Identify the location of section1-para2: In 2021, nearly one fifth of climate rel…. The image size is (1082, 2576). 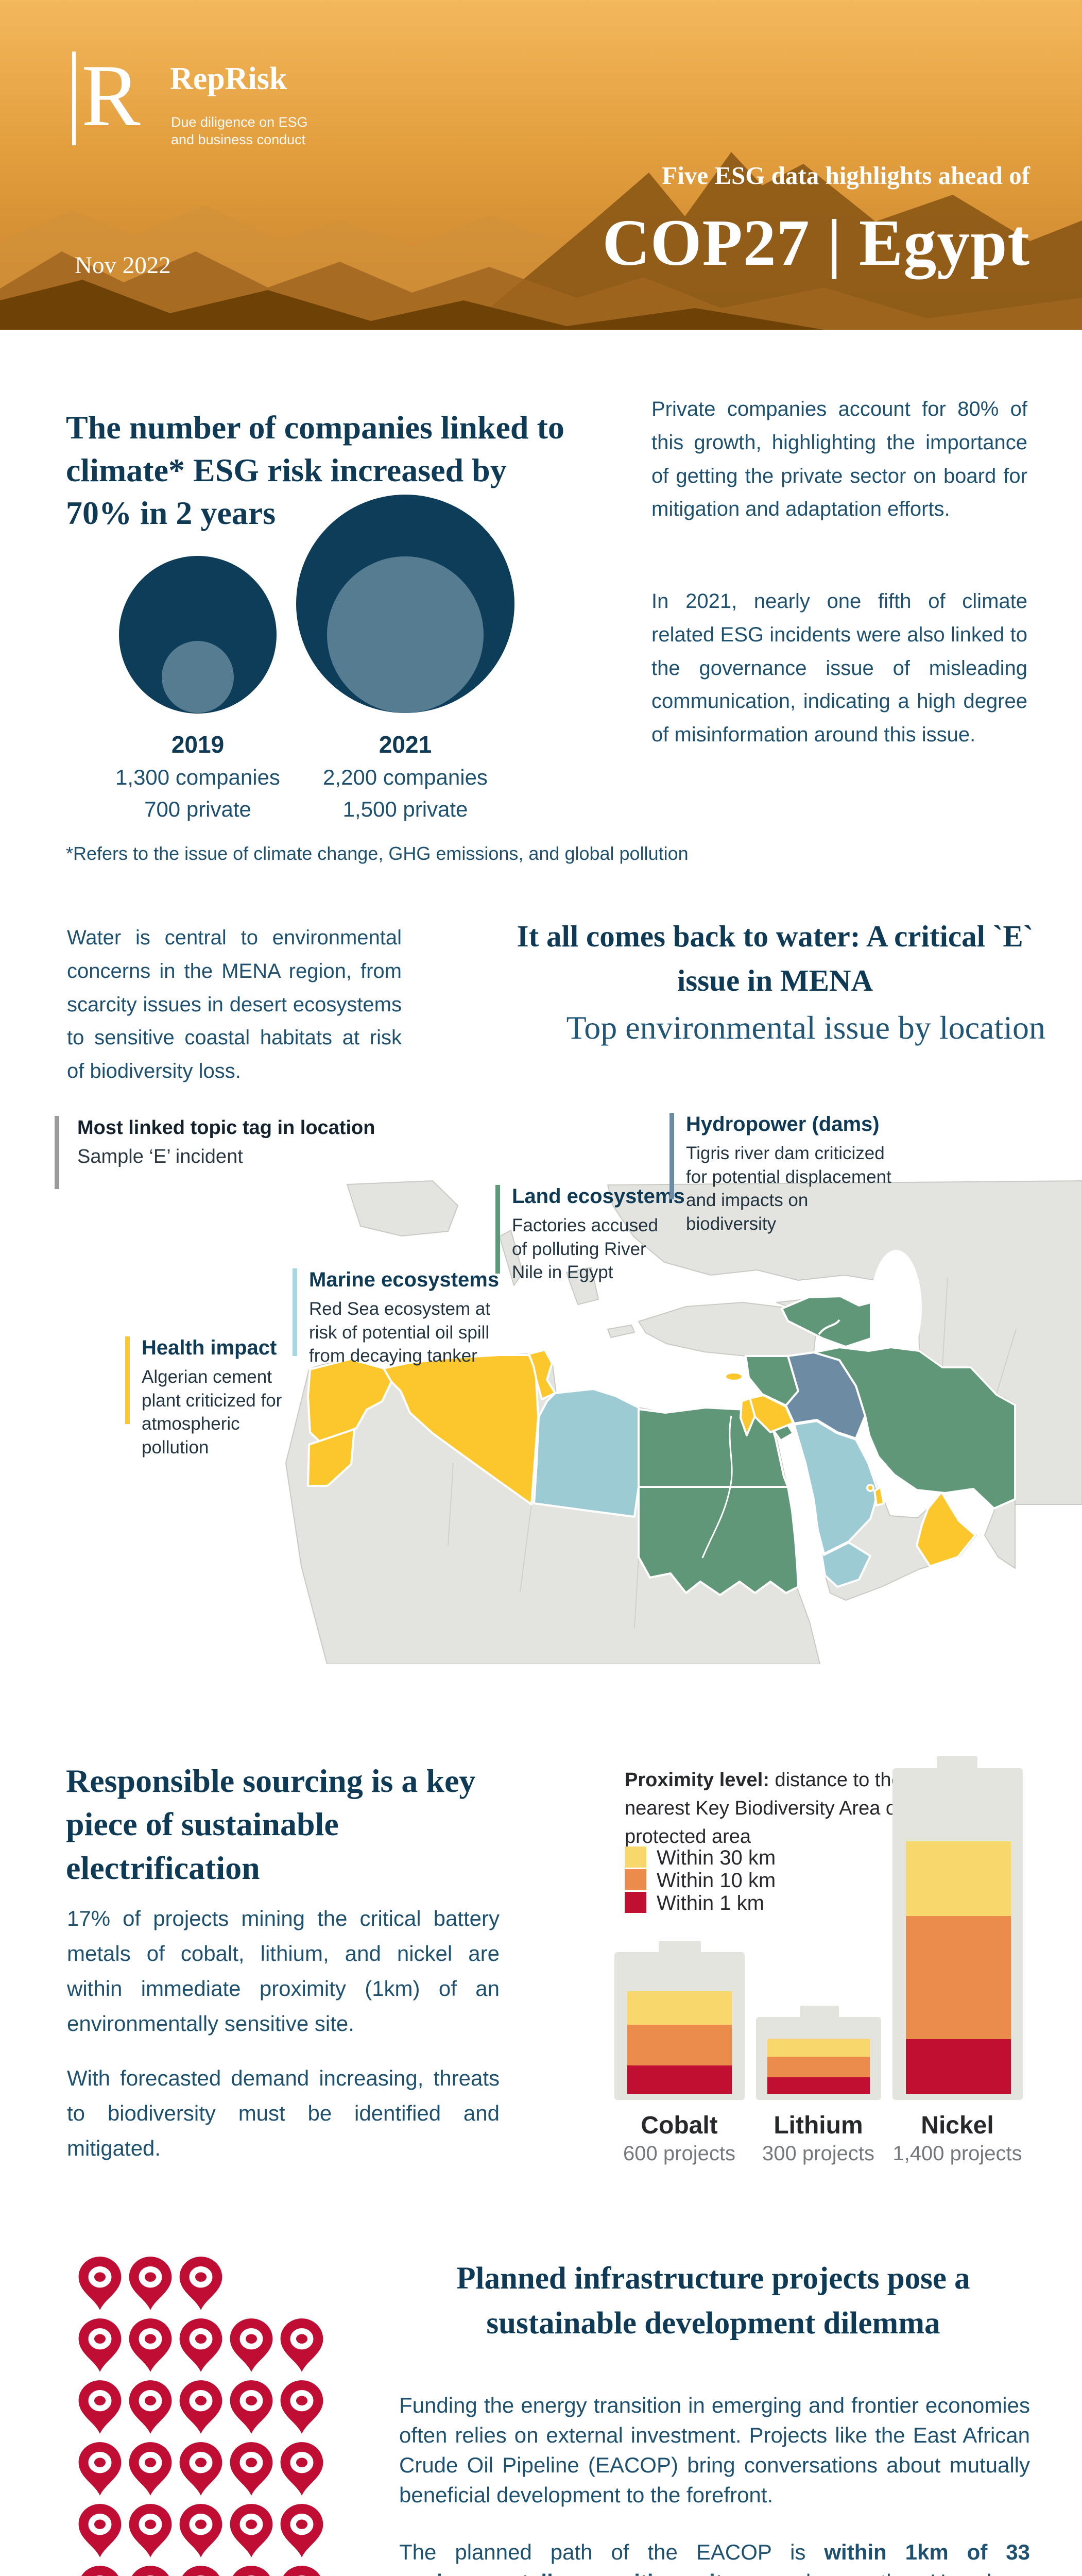
(839, 668).